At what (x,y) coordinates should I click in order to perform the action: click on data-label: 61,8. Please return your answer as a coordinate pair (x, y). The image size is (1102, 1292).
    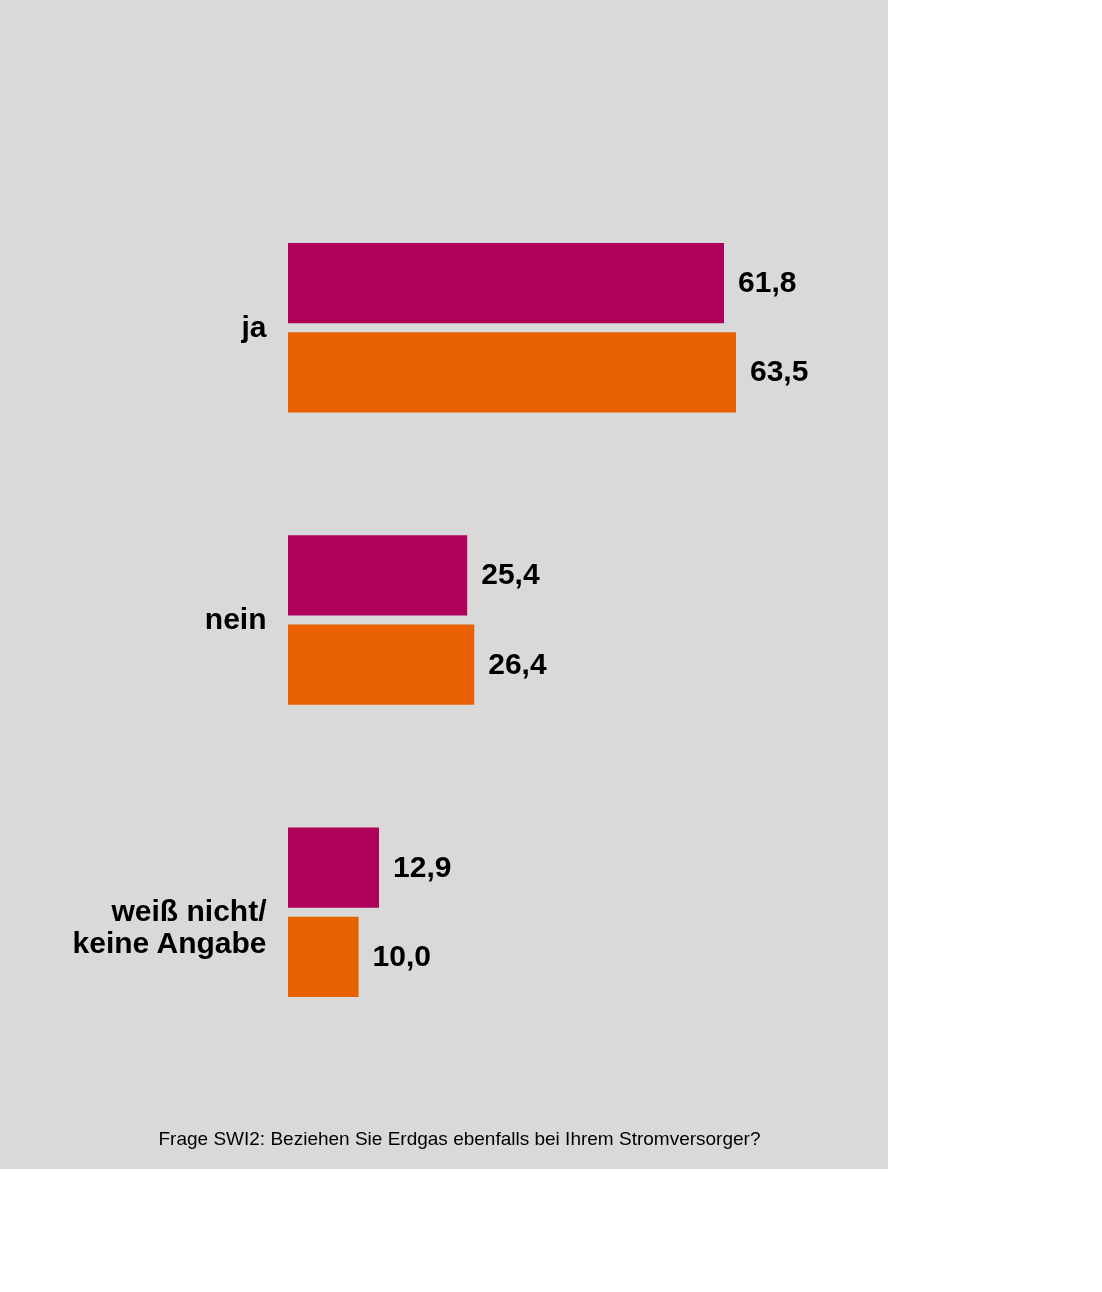
    Looking at the image, I should click on (767, 282).